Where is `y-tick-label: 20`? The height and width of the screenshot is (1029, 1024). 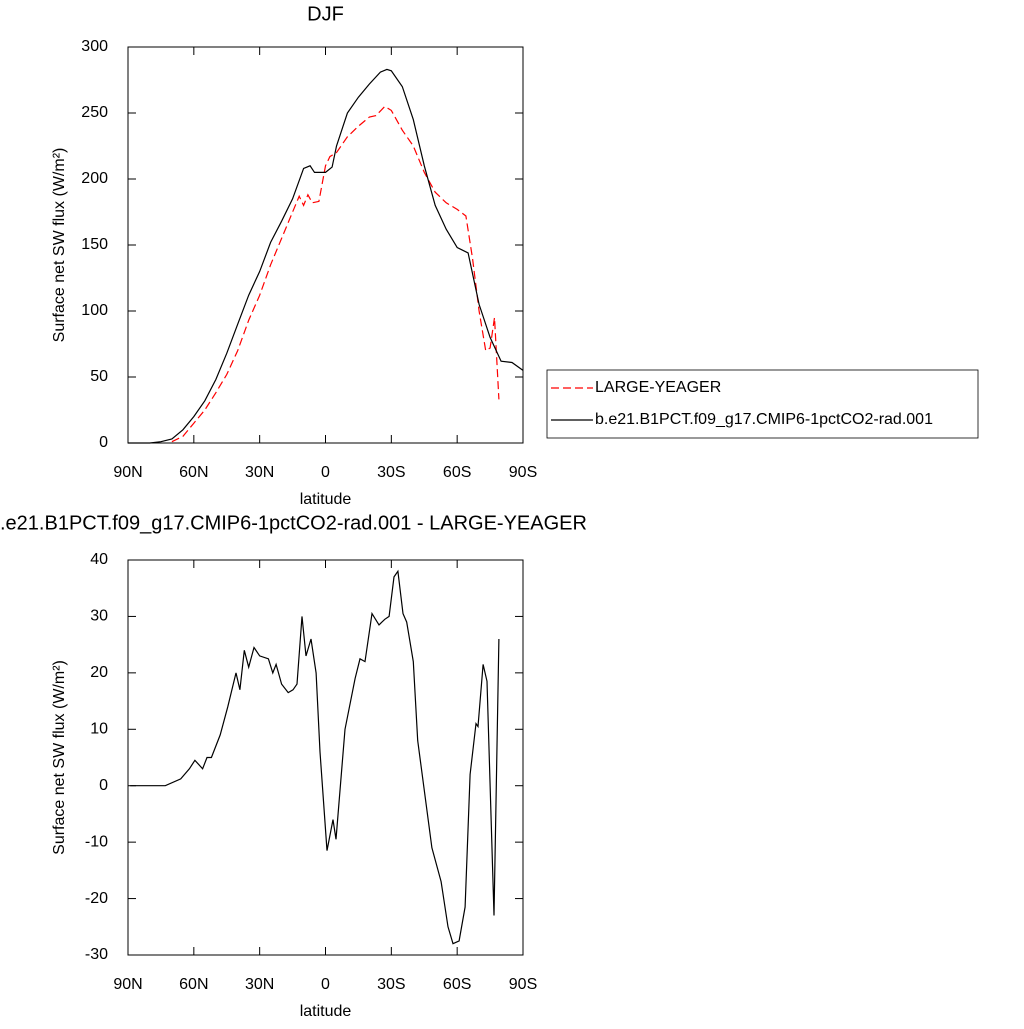 y-tick-label: 20 is located at coordinates (99, 672).